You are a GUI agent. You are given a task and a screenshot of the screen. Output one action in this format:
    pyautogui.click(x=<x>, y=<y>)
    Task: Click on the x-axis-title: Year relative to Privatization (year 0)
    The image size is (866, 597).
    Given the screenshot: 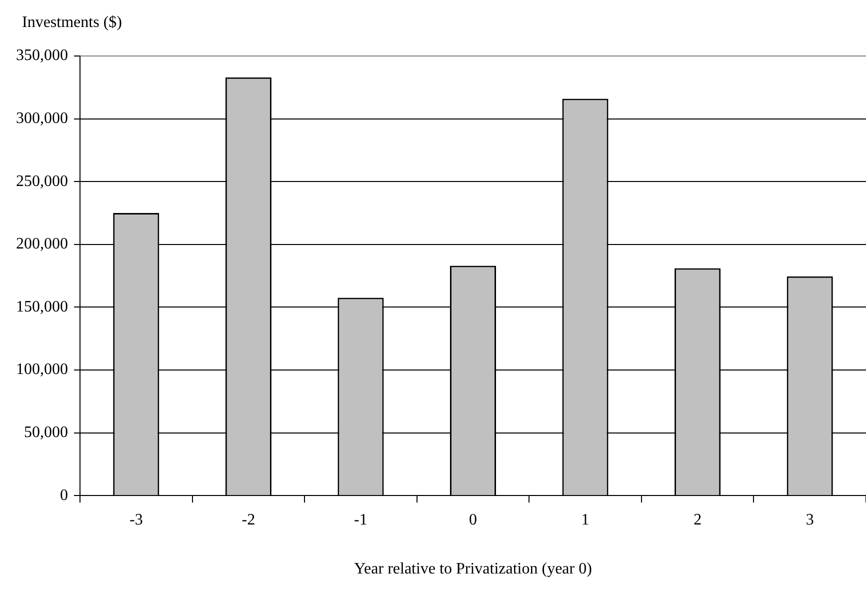 What is the action you would take?
    pyautogui.click(x=473, y=569)
    